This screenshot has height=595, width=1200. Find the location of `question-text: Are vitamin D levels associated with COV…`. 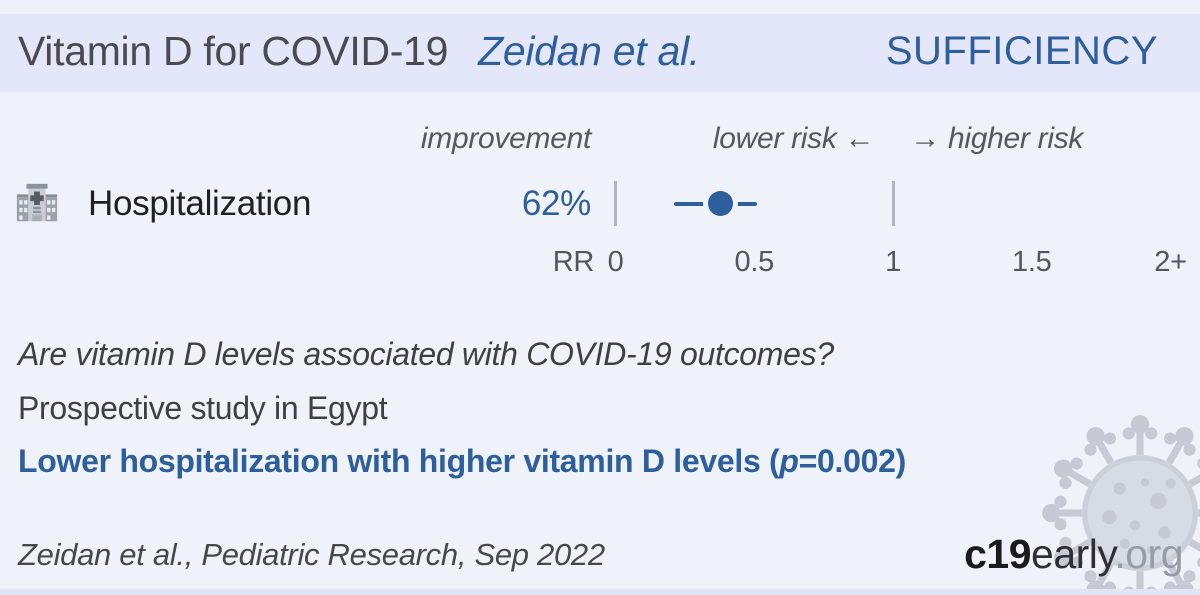

question-text: Are vitamin D levels associated with COV… is located at coordinates (426, 354).